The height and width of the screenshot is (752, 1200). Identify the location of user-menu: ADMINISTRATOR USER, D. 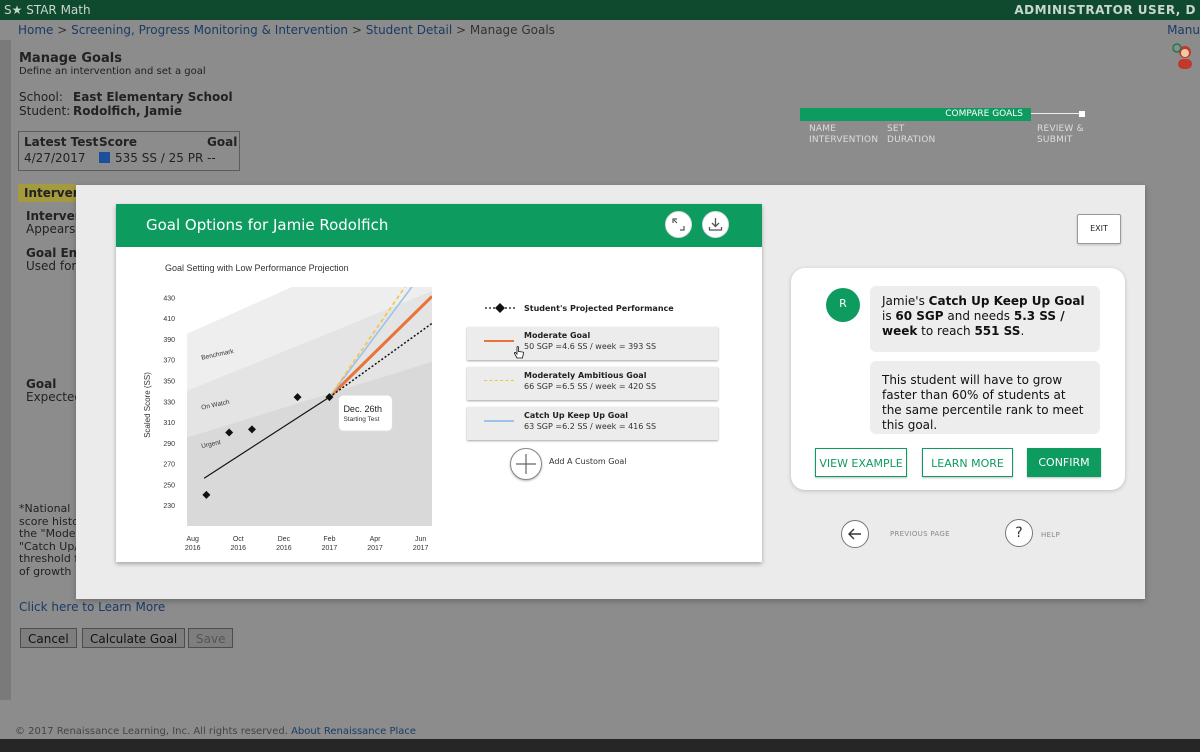
(1105, 10).